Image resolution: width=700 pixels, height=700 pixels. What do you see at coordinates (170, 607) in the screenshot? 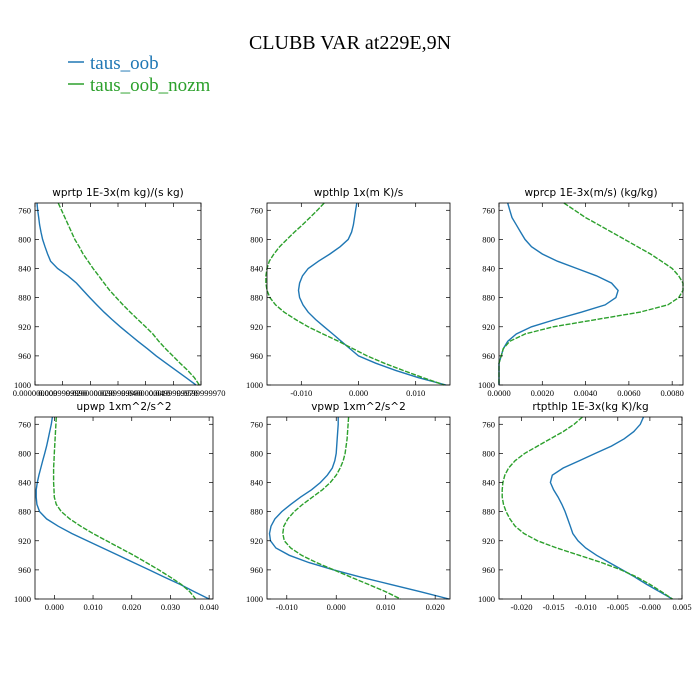
I see `x-tick-label: 0.030` at bounding box center [170, 607].